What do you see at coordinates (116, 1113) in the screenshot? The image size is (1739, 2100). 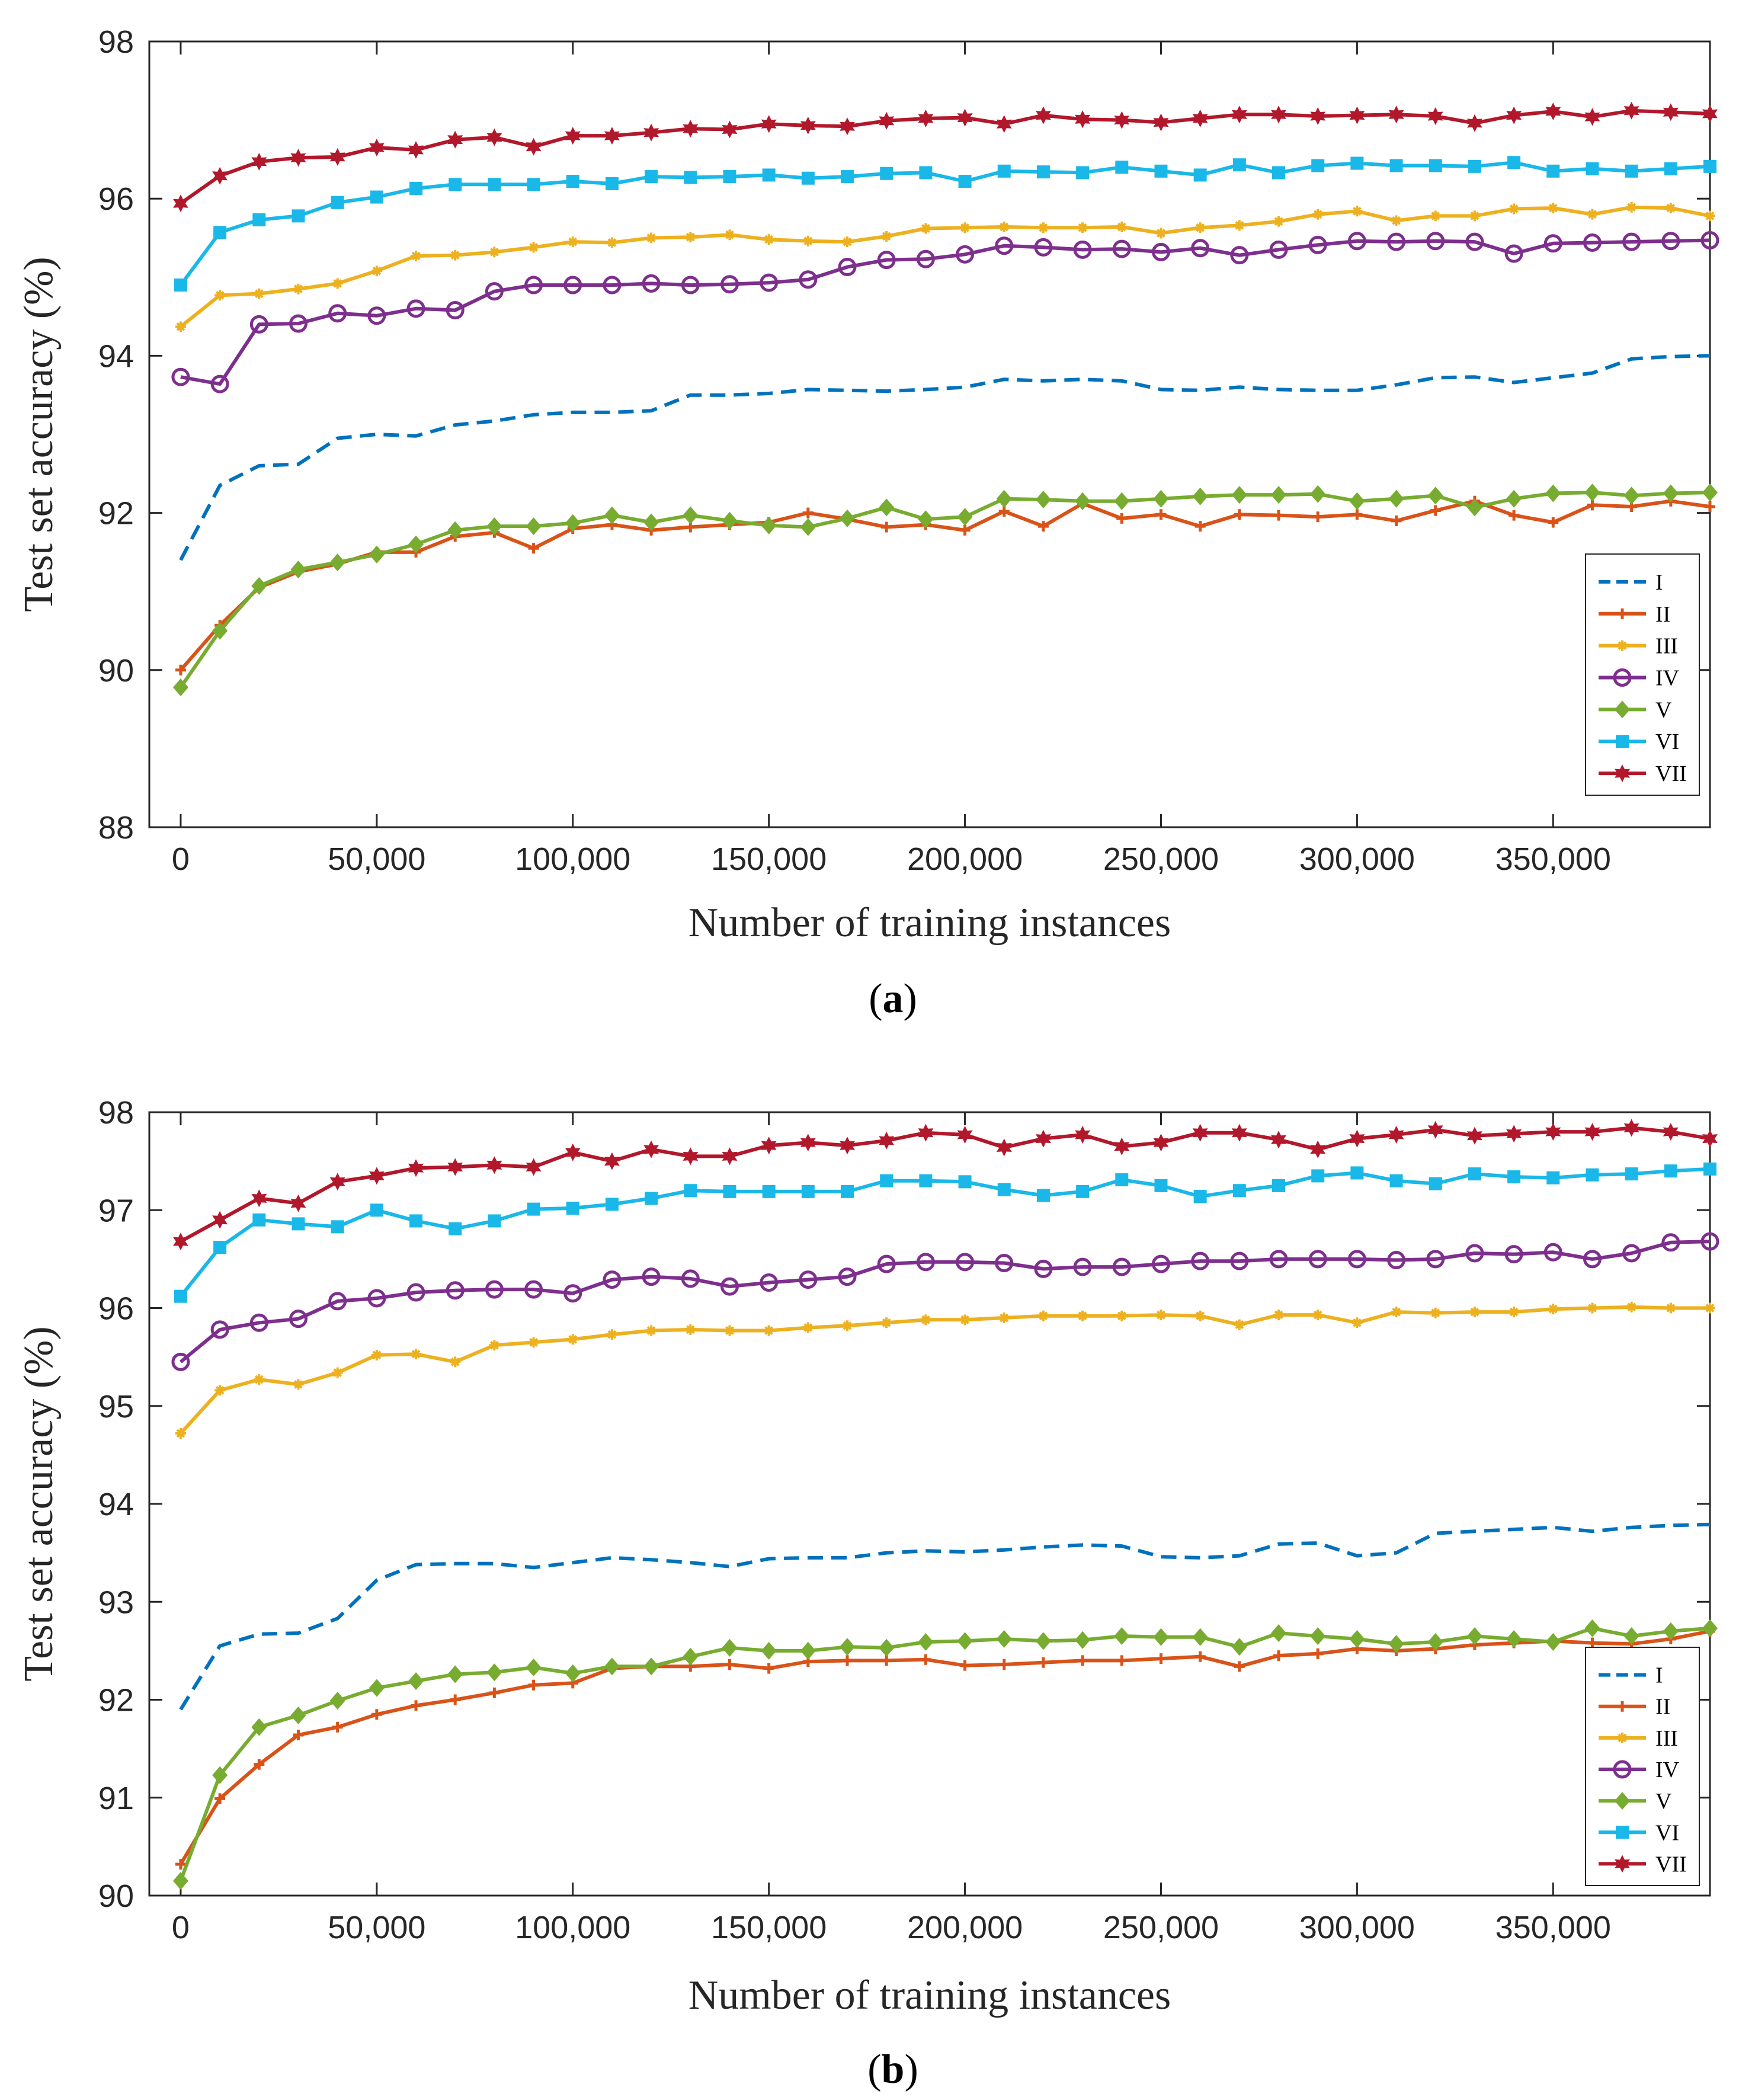 I see `y-tick-label: 98` at bounding box center [116, 1113].